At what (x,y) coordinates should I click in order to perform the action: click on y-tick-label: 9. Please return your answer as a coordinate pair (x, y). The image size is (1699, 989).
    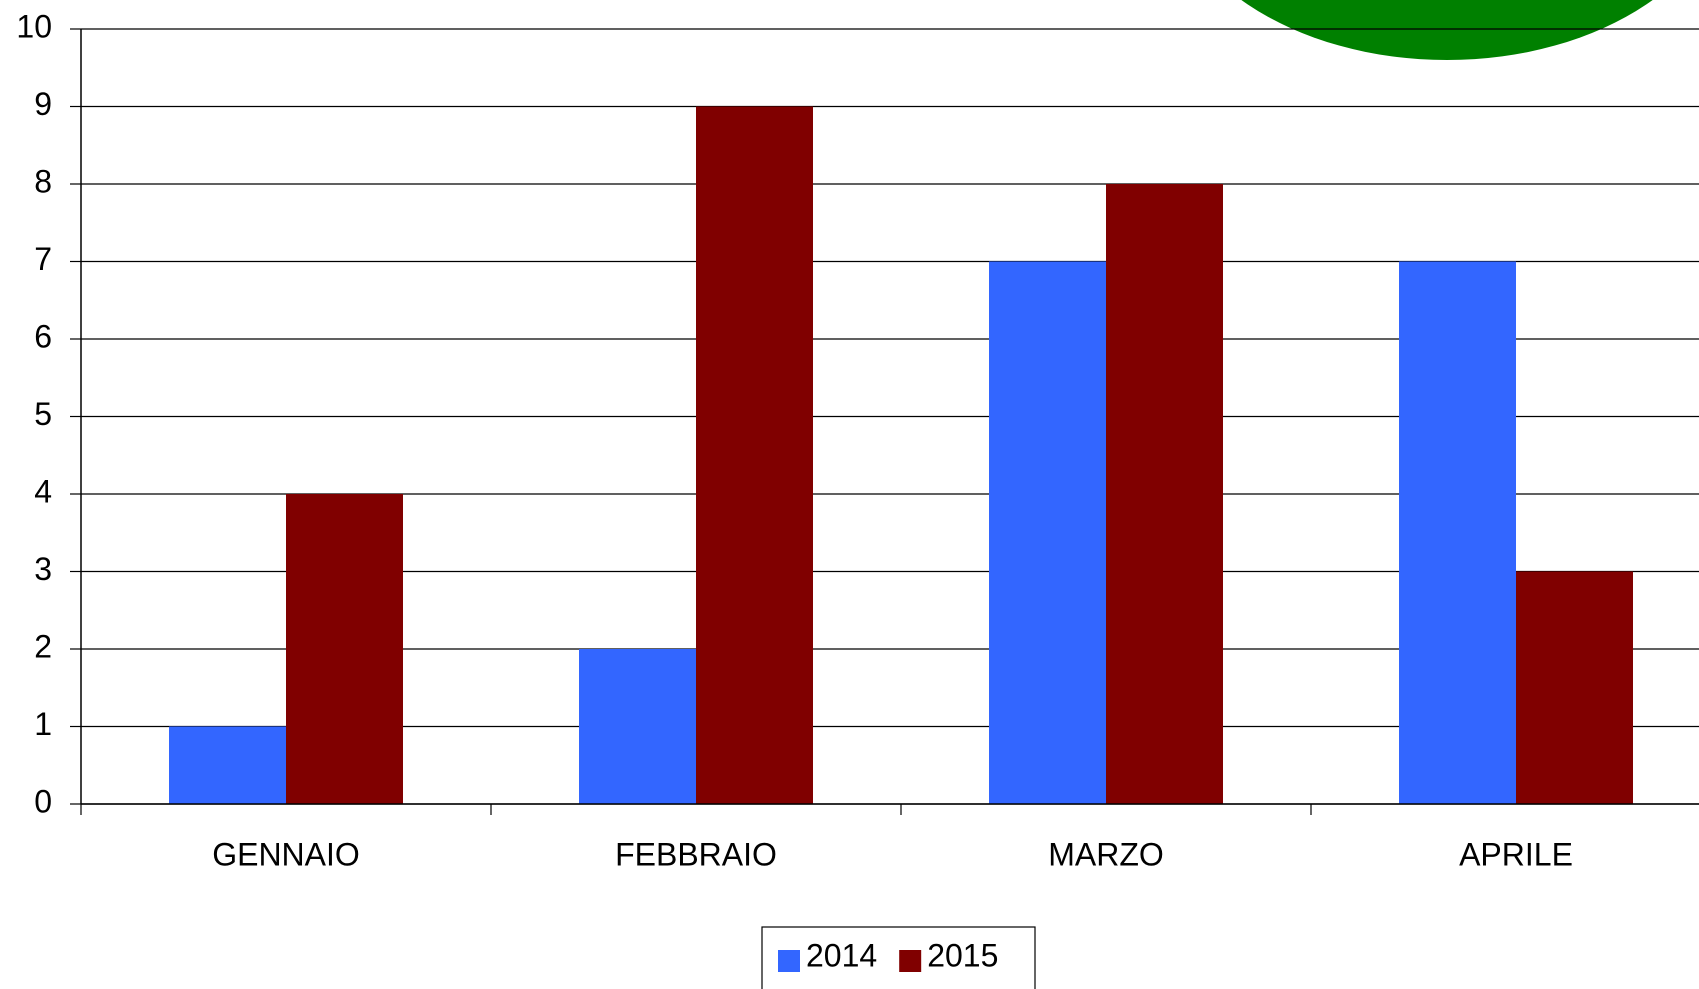
    Looking at the image, I should click on (43, 104).